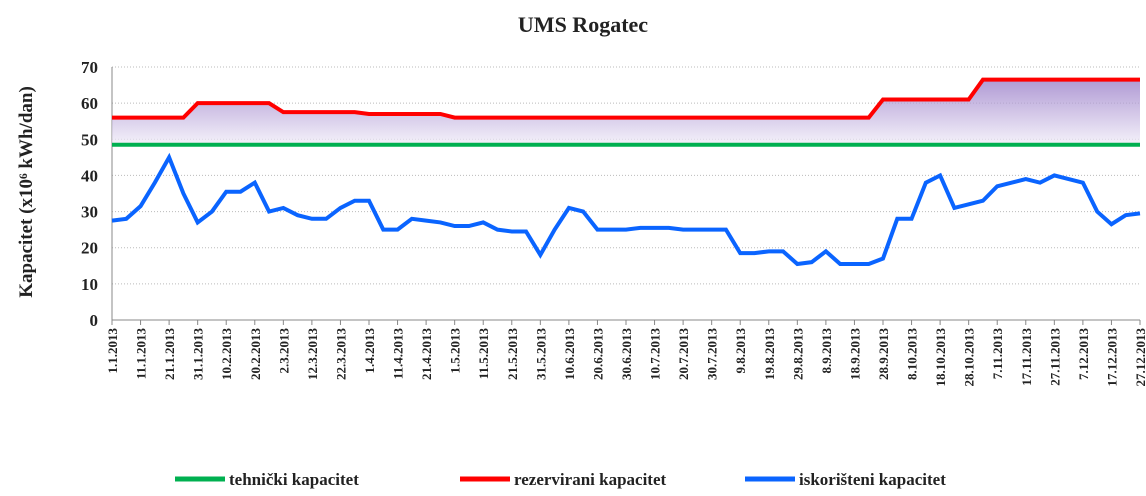 Image resolution: width=1146 pixels, height=496 pixels. I want to click on x-tick-label: 1.4.2013, so click(369, 351).